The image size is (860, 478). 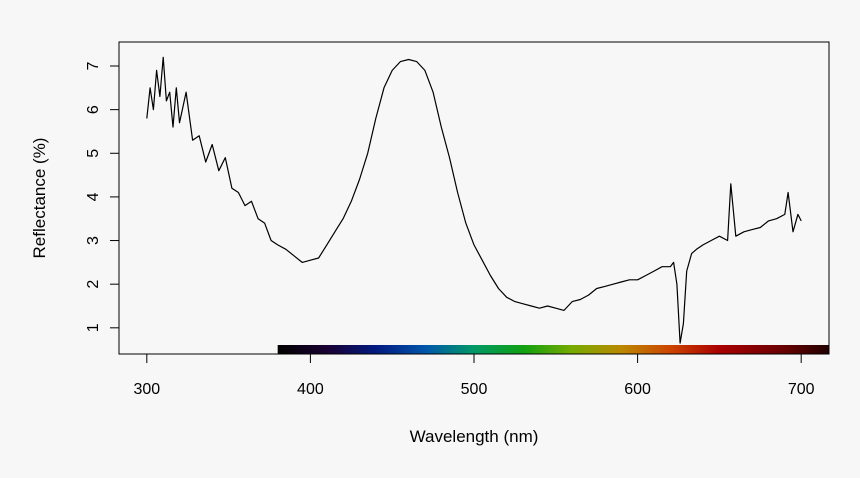 I want to click on x-axis-title: Wavelength (nm), so click(x=474, y=436).